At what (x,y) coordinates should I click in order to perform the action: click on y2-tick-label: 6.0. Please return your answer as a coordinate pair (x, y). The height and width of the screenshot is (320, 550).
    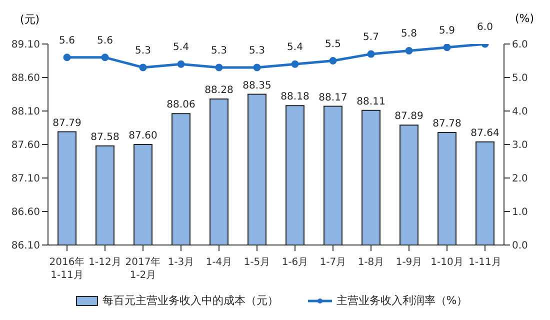
    Looking at the image, I should click on (520, 45).